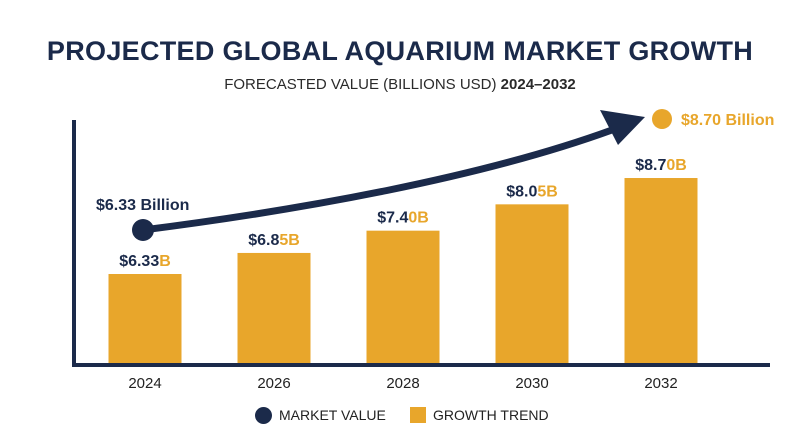  I want to click on subtitle-prefix: FORECASTED VALUE (BILLIONS USD), so click(360, 84).